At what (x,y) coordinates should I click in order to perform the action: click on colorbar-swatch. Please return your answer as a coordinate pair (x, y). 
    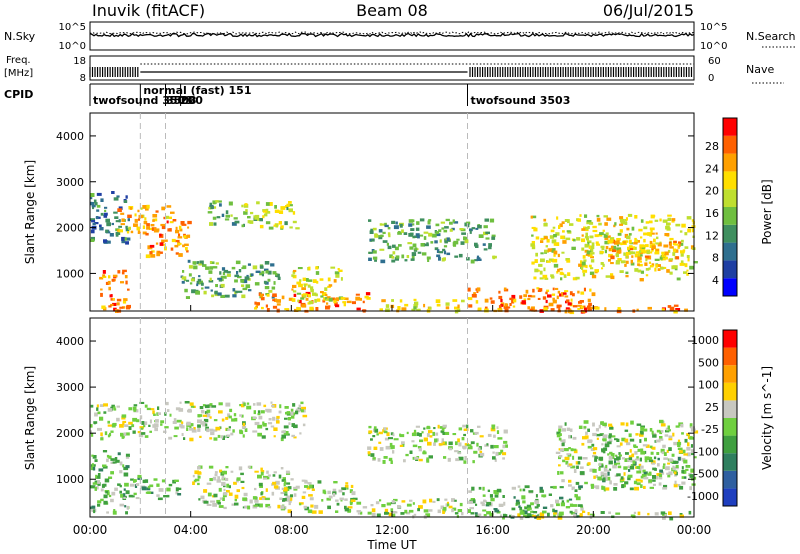
    Looking at the image, I should click on (730, 479).